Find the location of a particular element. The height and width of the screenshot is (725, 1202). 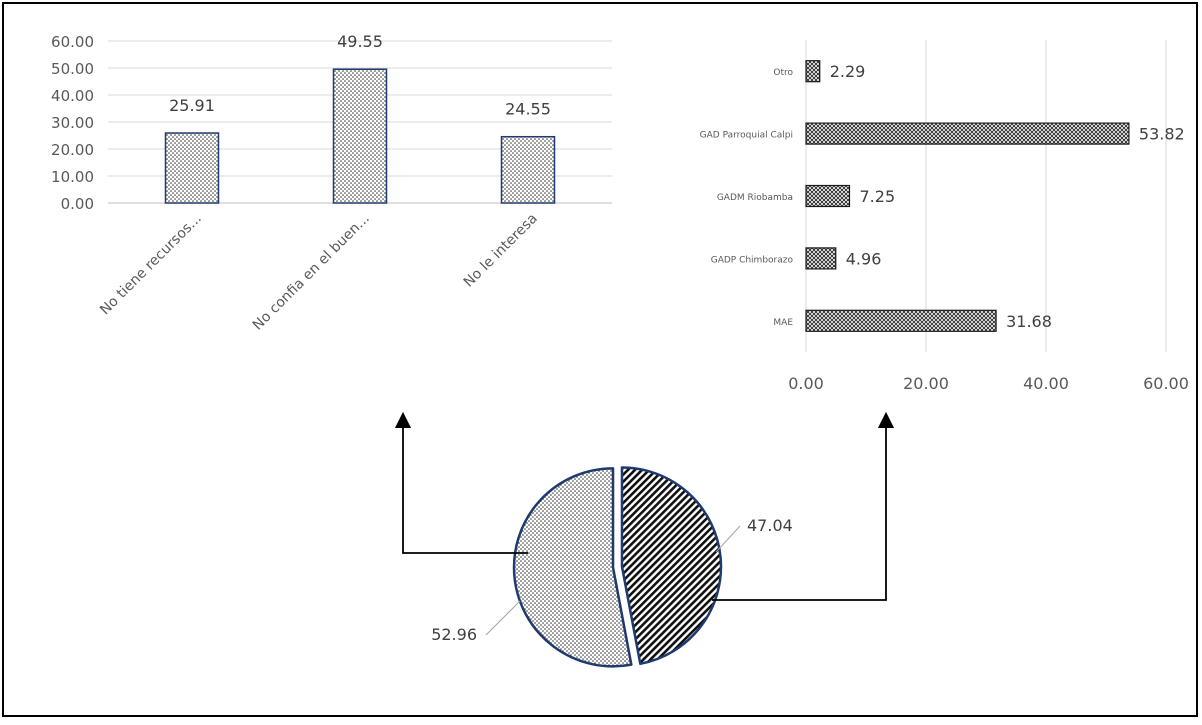

x-tick-label: No le interesa is located at coordinates (501, 251).